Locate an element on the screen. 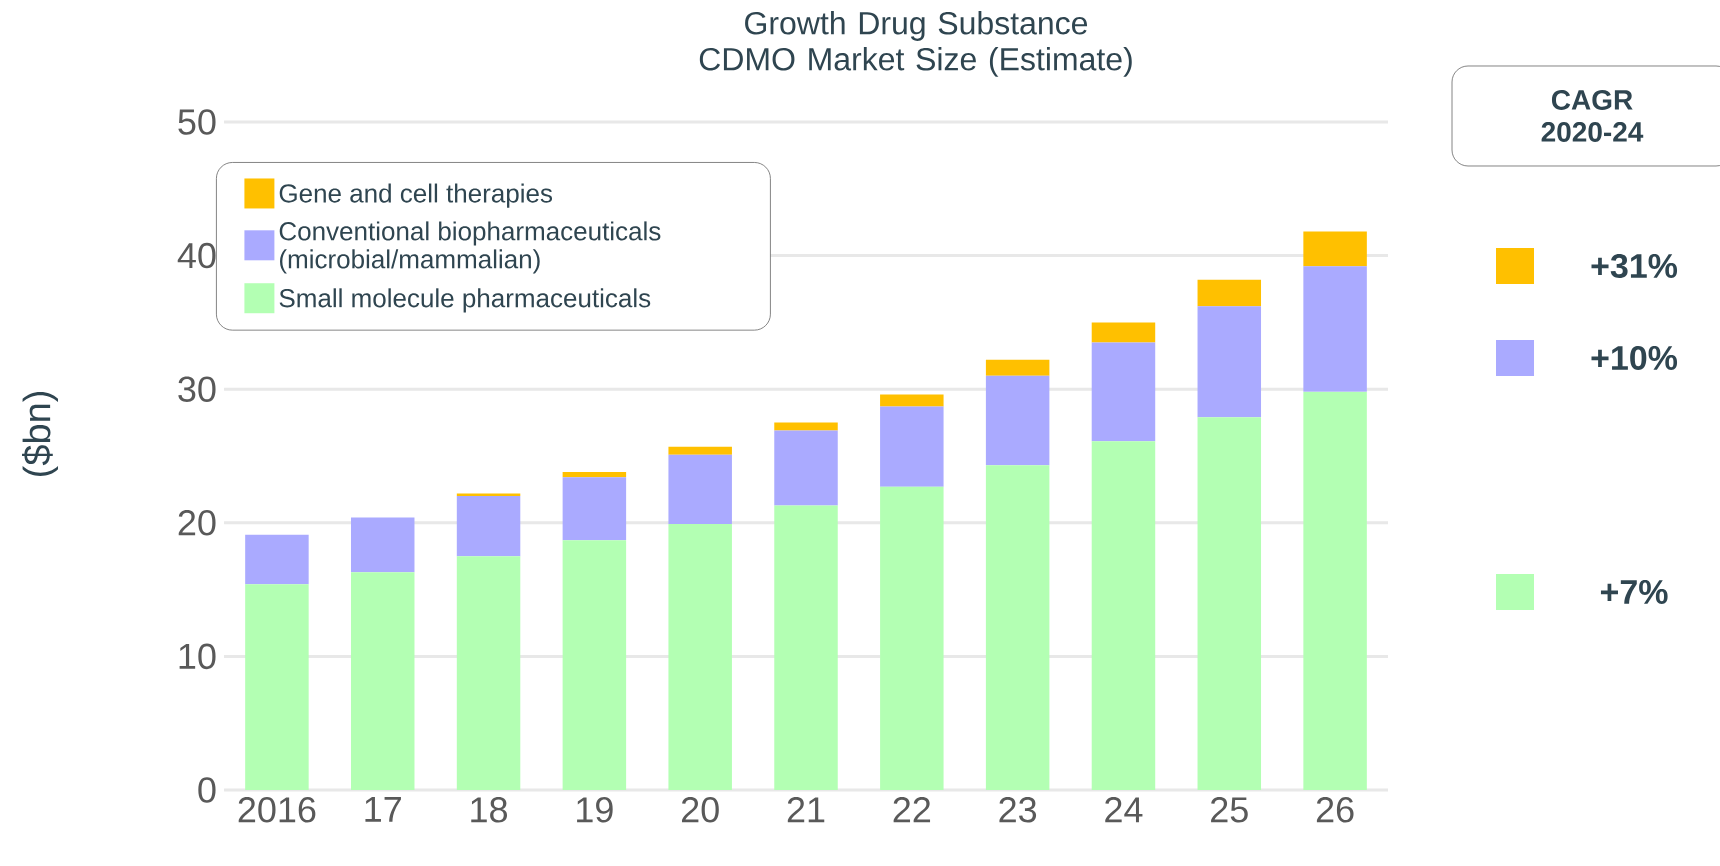 This screenshot has height=866, width=1720. text: CAGR 2020-24 is located at coordinates (1592, 116).